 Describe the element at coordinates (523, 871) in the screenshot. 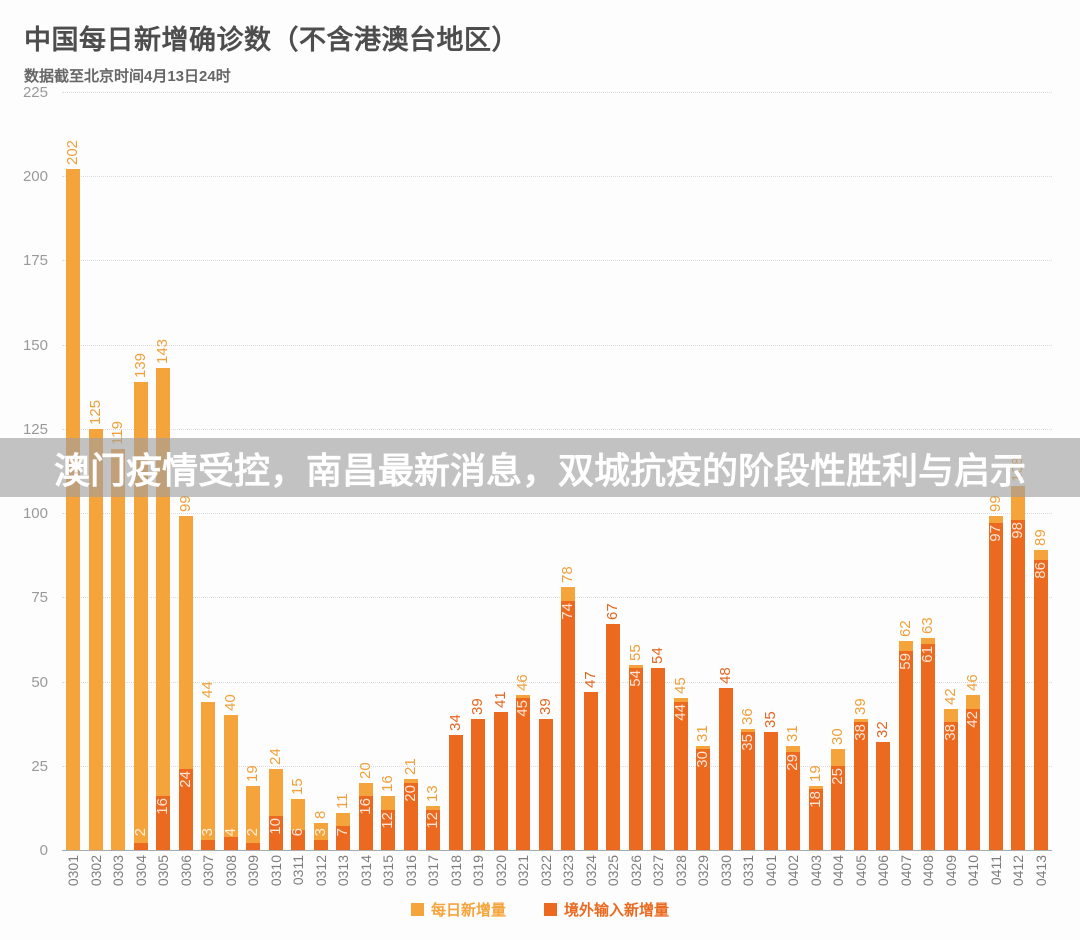

I see `x-tick-label: 0321` at that location.